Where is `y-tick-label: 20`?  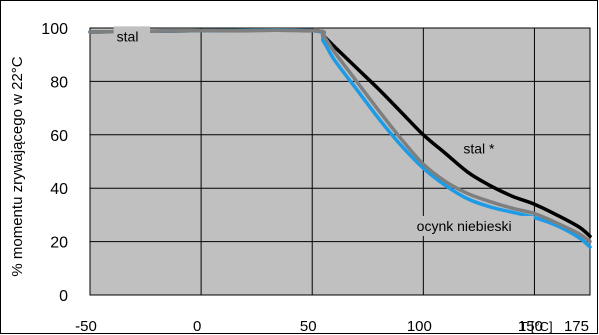 y-tick-label: 20 is located at coordinates (59, 243).